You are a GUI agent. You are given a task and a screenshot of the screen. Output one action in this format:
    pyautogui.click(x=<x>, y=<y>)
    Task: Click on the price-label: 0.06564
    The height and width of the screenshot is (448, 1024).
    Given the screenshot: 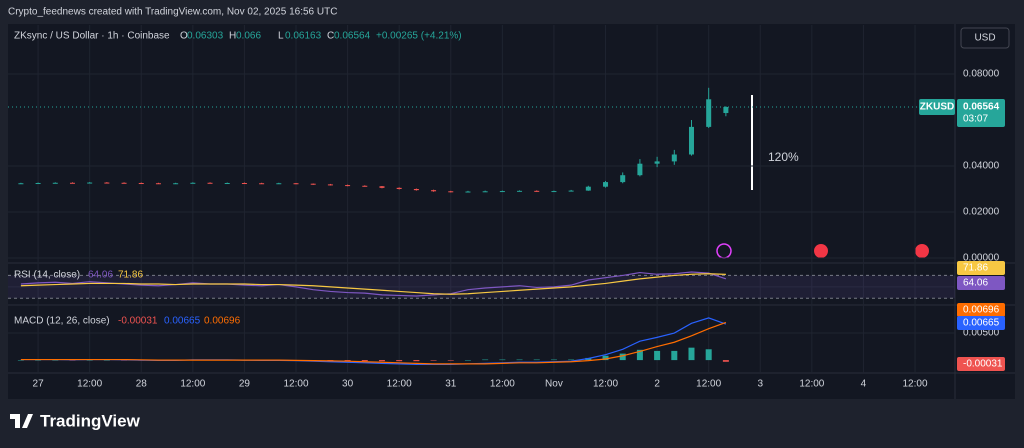 What is the action you would take?
    pyautogui.click(x=981, y=107)
    